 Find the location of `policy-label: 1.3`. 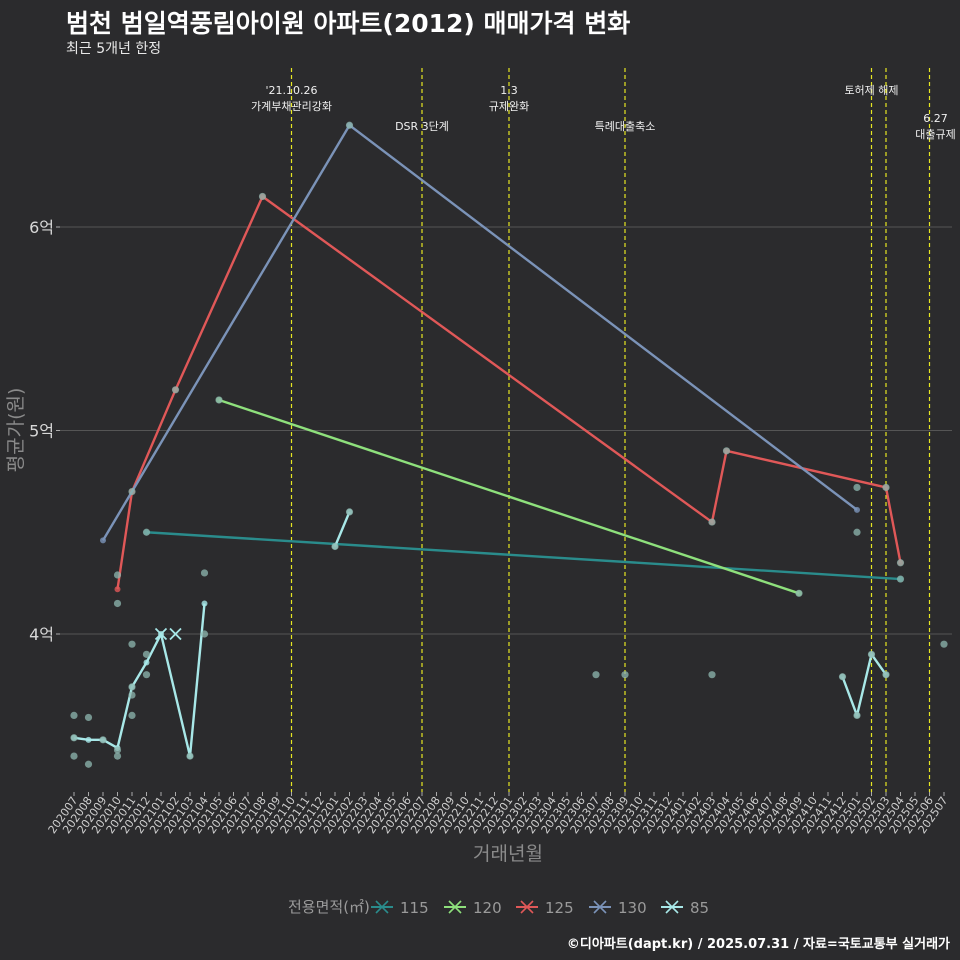

policy-label: 1.3 is located at coordinates (509, 90).